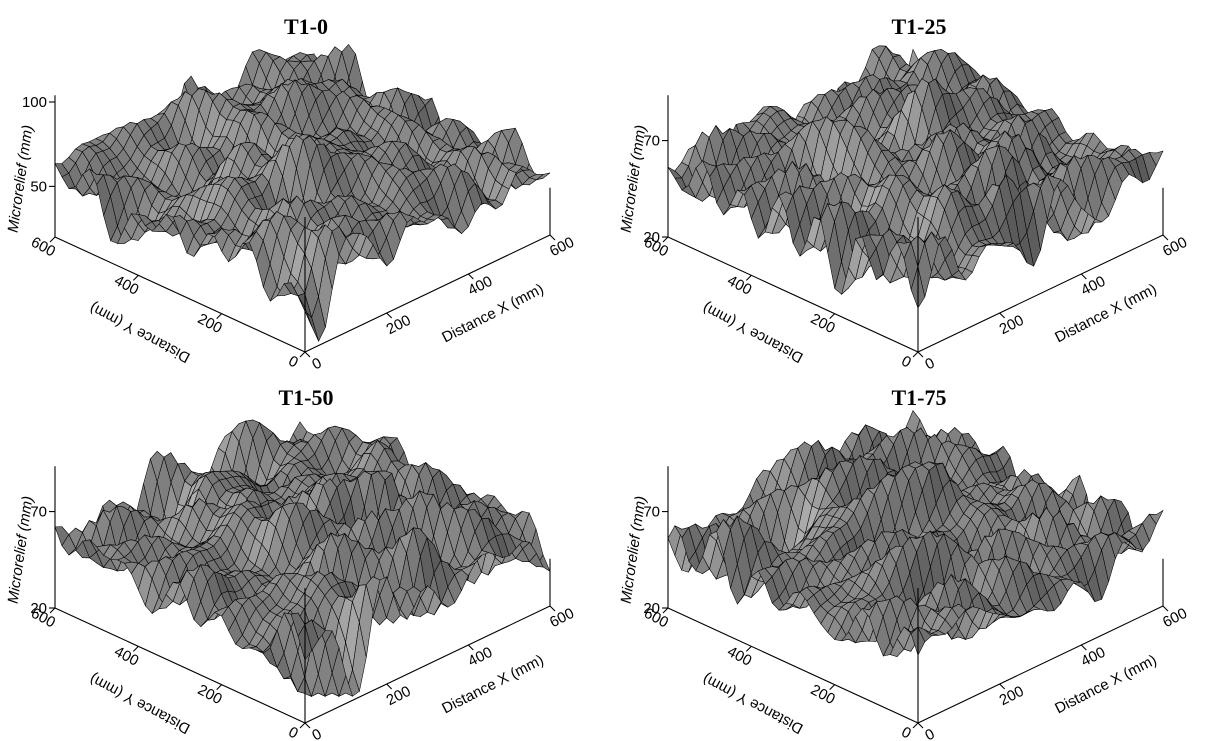  Describe the element at coordinates (34, 102) in the screenshot. I see `z-tick-label: 100` at that location.